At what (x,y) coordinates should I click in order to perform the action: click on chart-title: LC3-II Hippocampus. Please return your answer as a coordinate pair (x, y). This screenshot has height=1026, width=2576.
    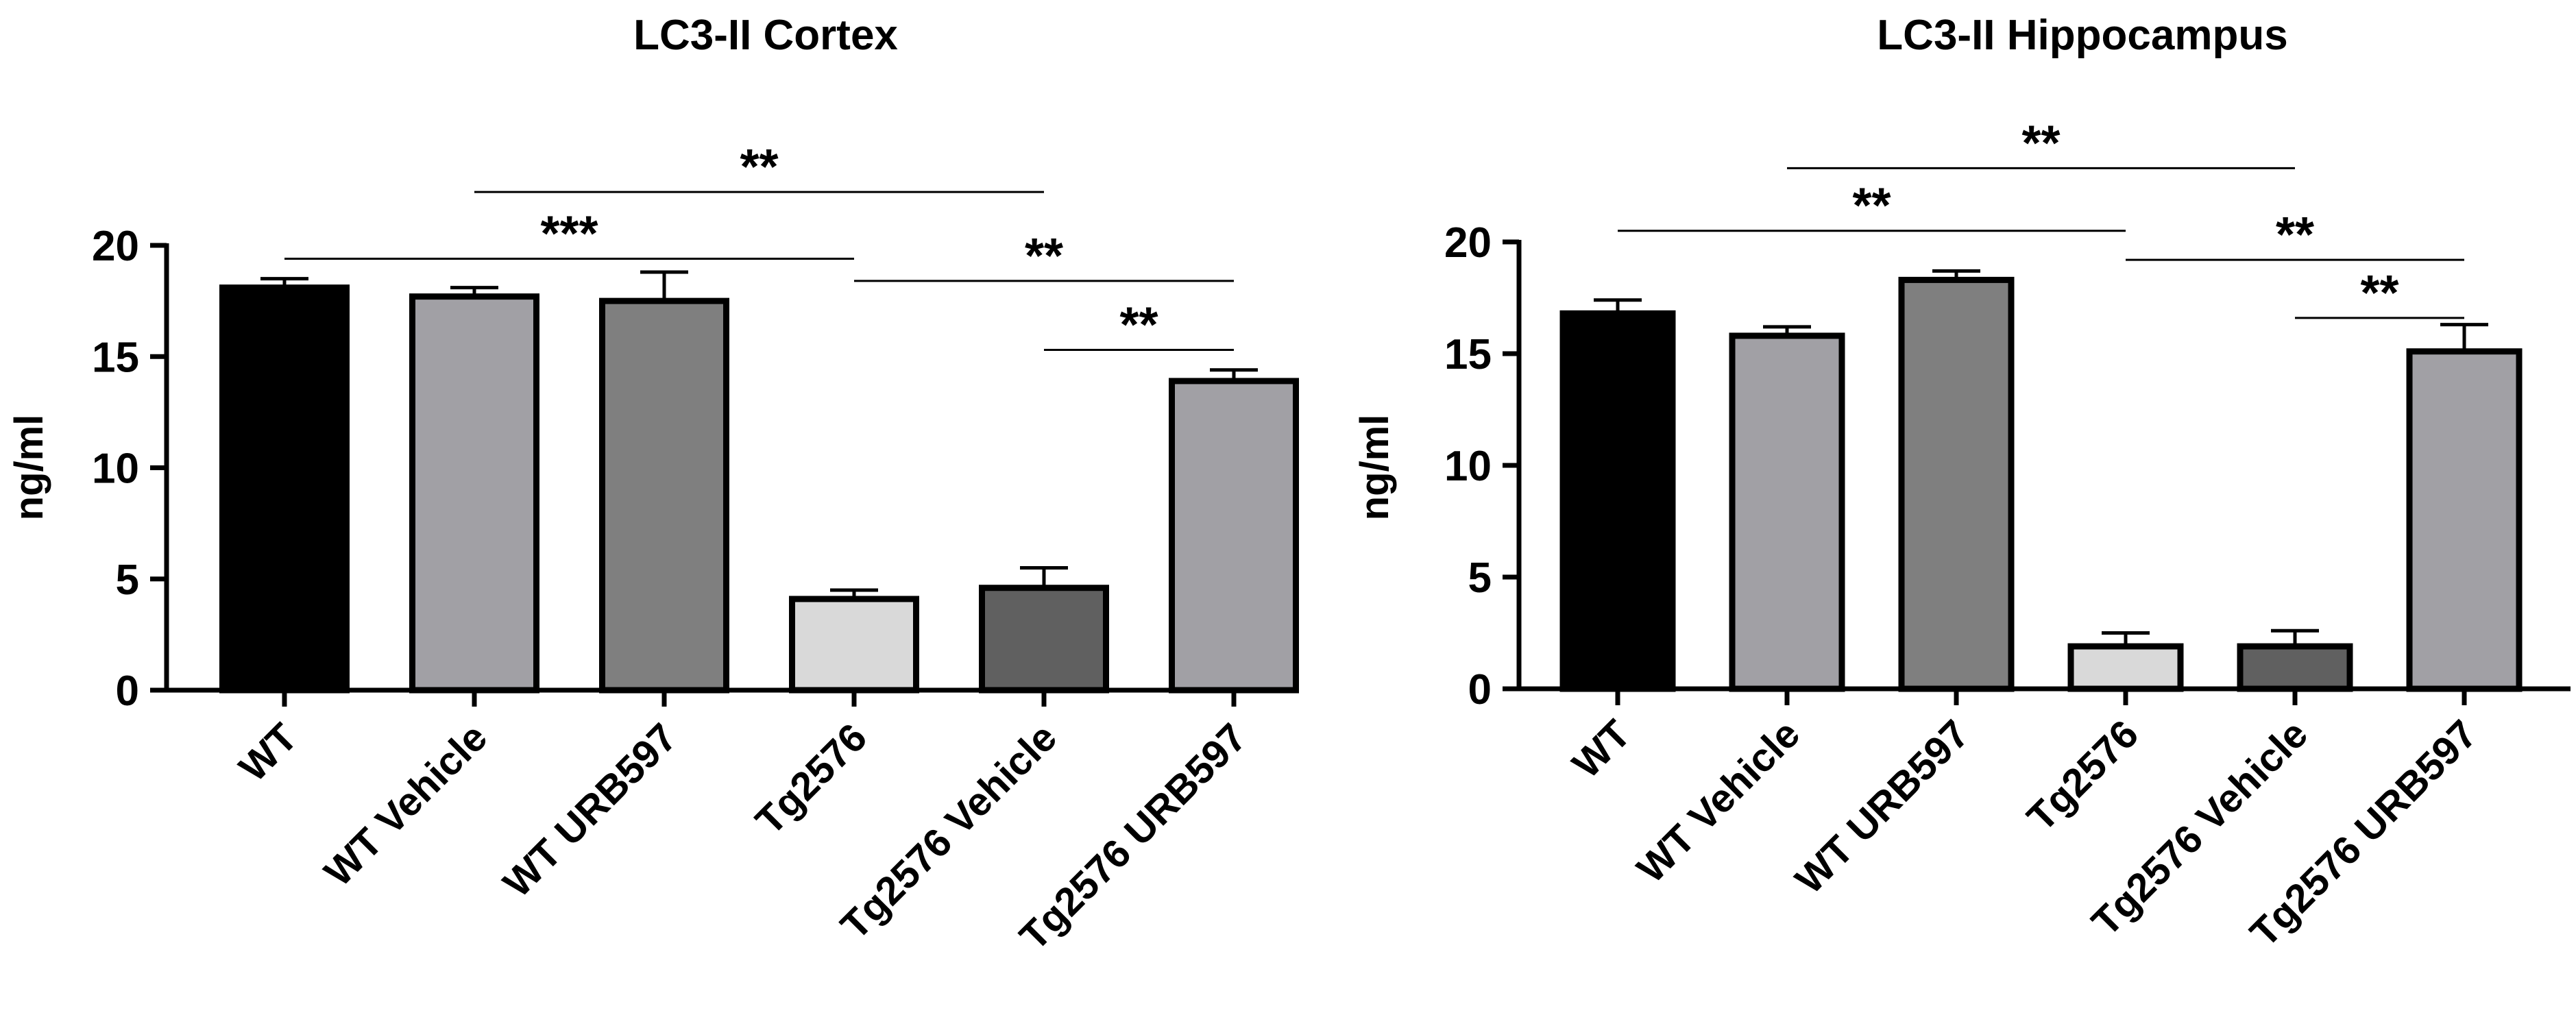
    Looking at the image, I should click on (2082, 35).